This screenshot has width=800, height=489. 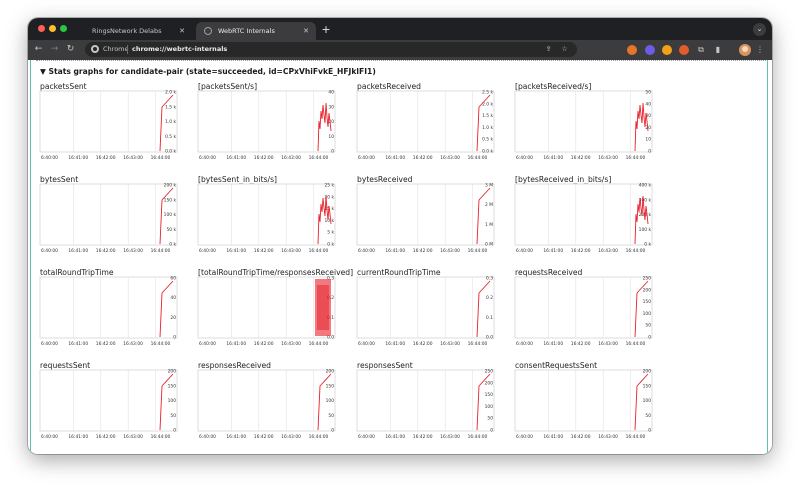 What do you see at coordinates (256, 31) in the screenshot?
I see `tab-webrtc-internals: WebRTC Internals ✕` at bounding box center [256, 31].